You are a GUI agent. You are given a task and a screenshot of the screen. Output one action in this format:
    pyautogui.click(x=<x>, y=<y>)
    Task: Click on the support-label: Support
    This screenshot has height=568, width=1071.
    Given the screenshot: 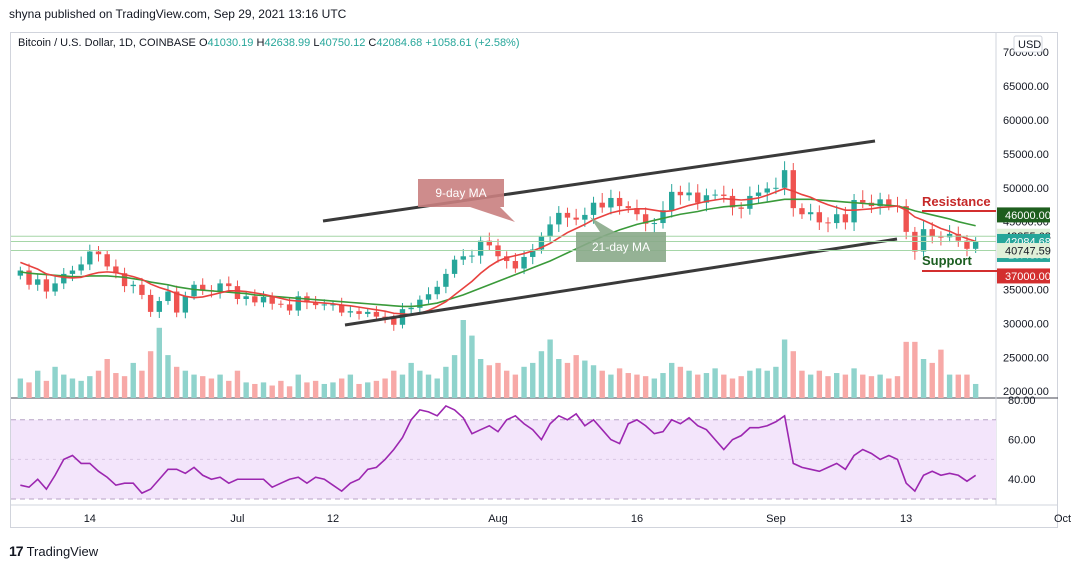 What is the action you would take?
    pyautogui.click(x=947, y=260)
    